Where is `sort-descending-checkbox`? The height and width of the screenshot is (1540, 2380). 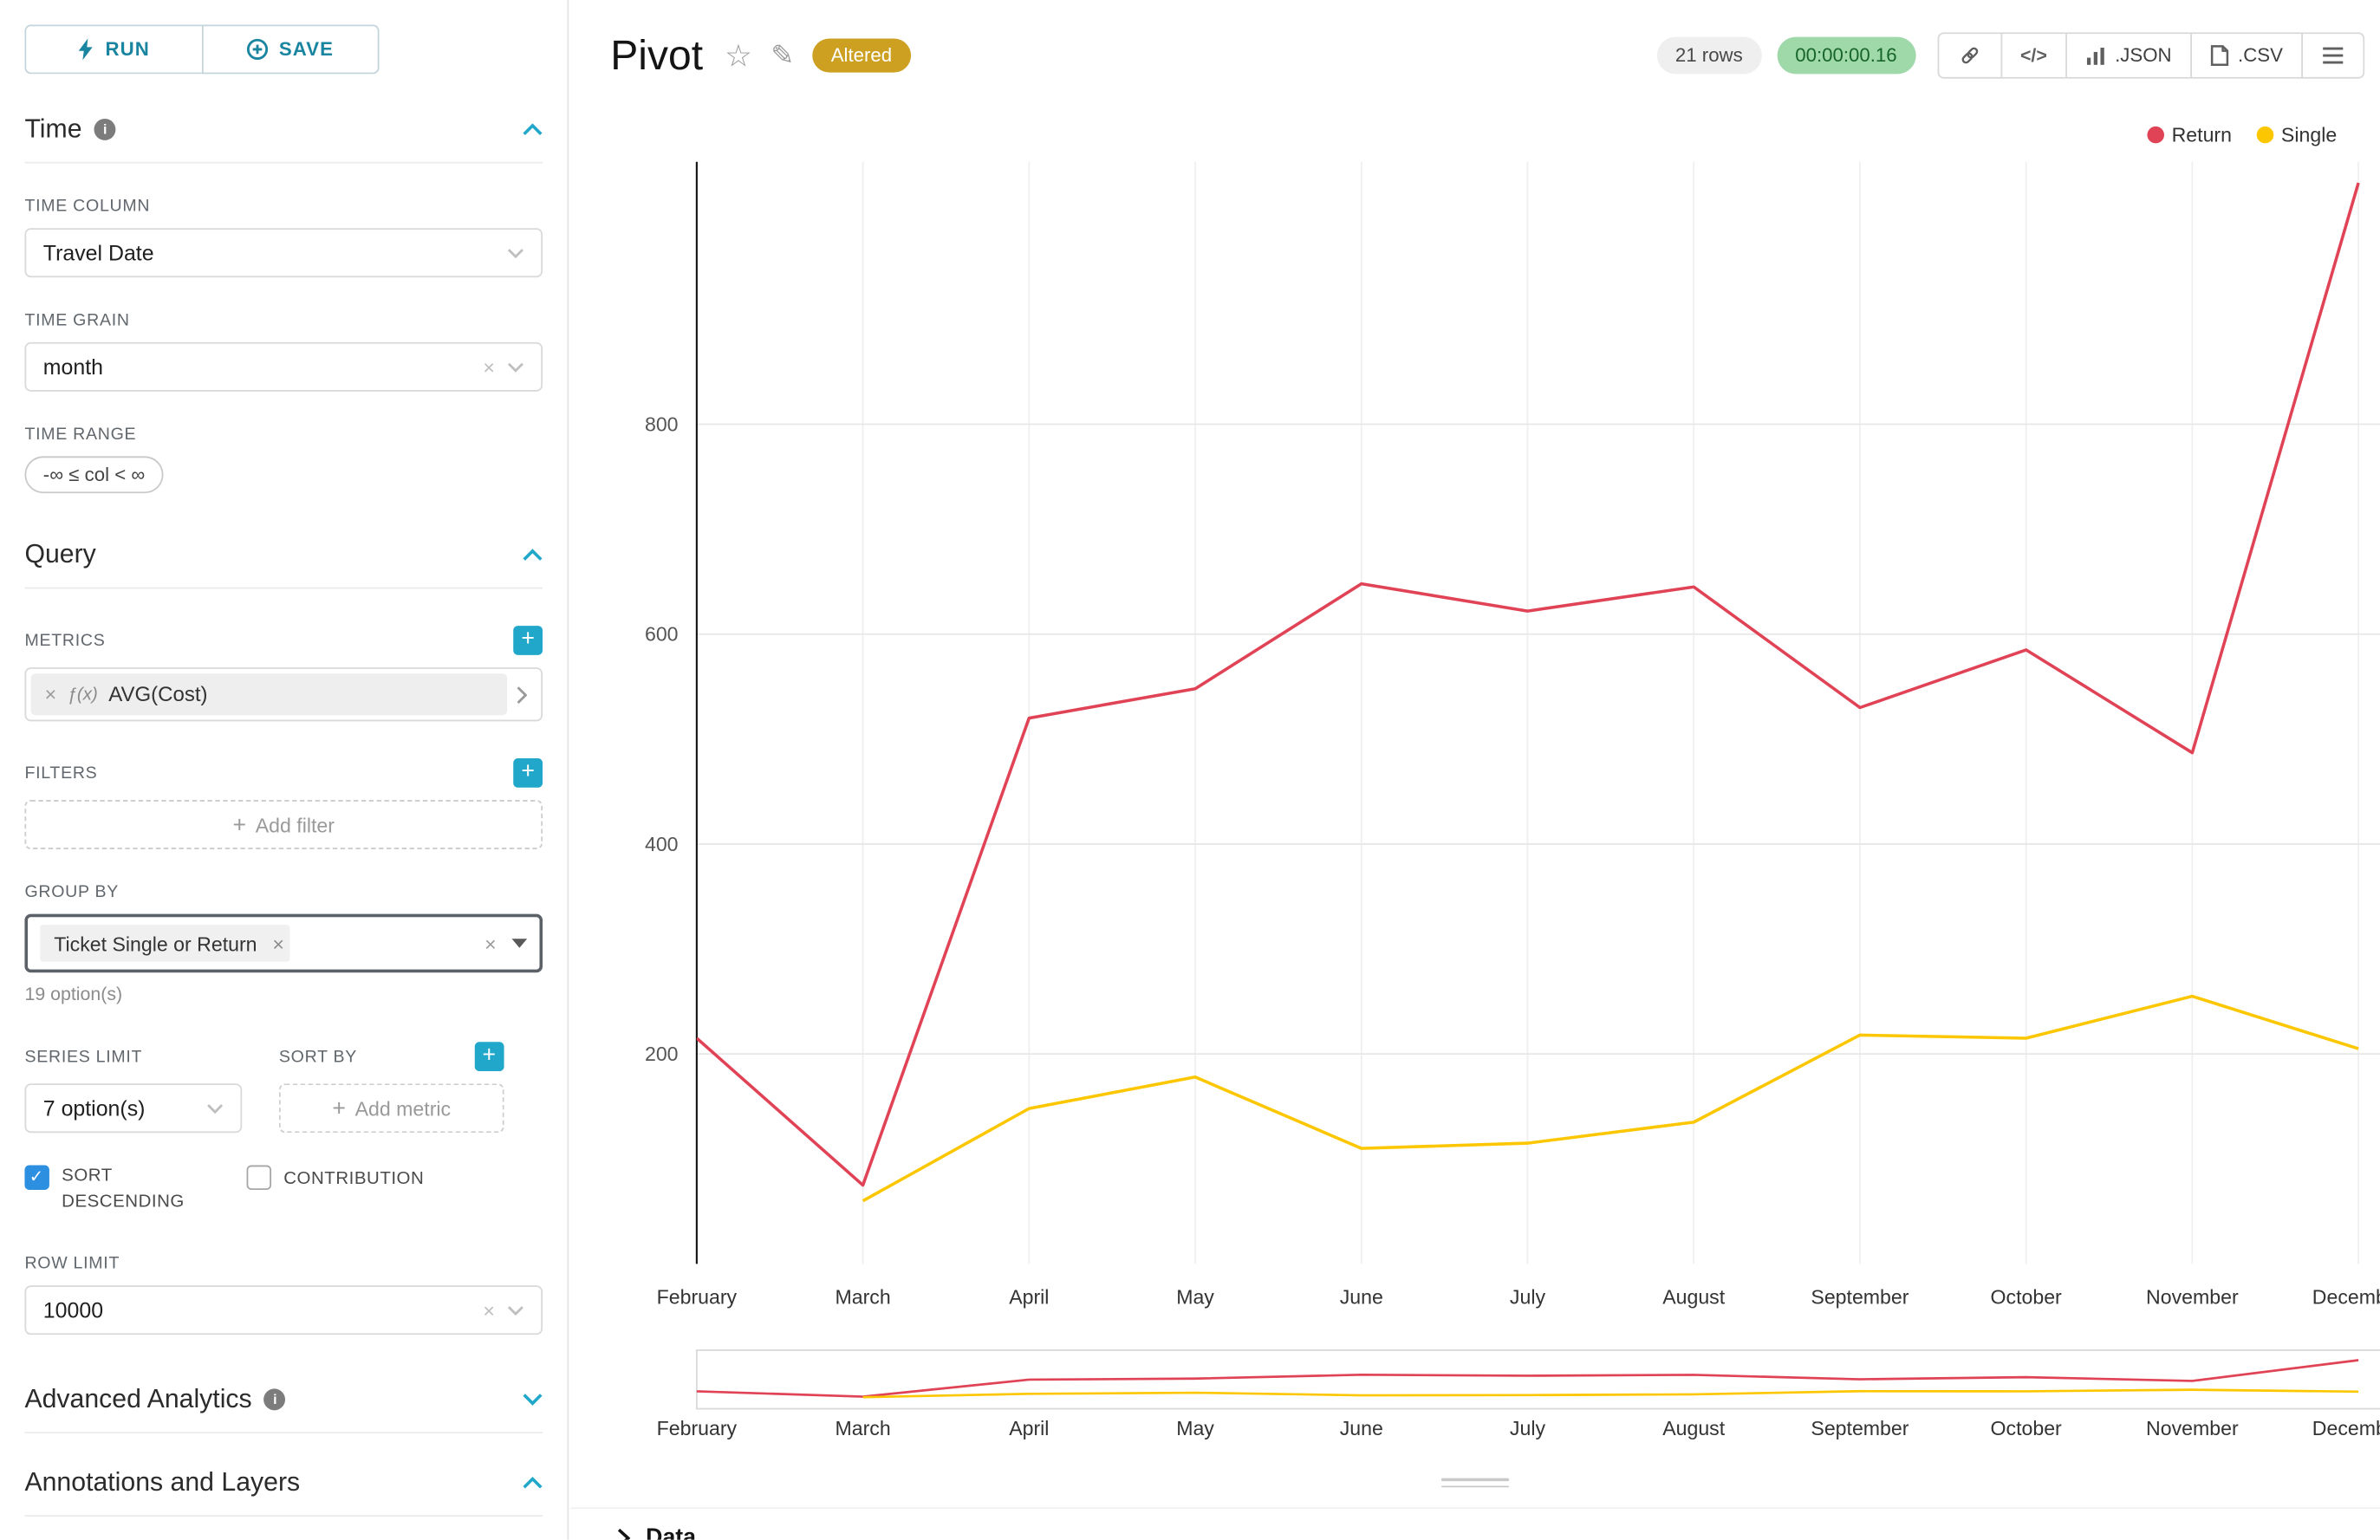 sort-descending-checkbox is located at coordinates (36, 1177).